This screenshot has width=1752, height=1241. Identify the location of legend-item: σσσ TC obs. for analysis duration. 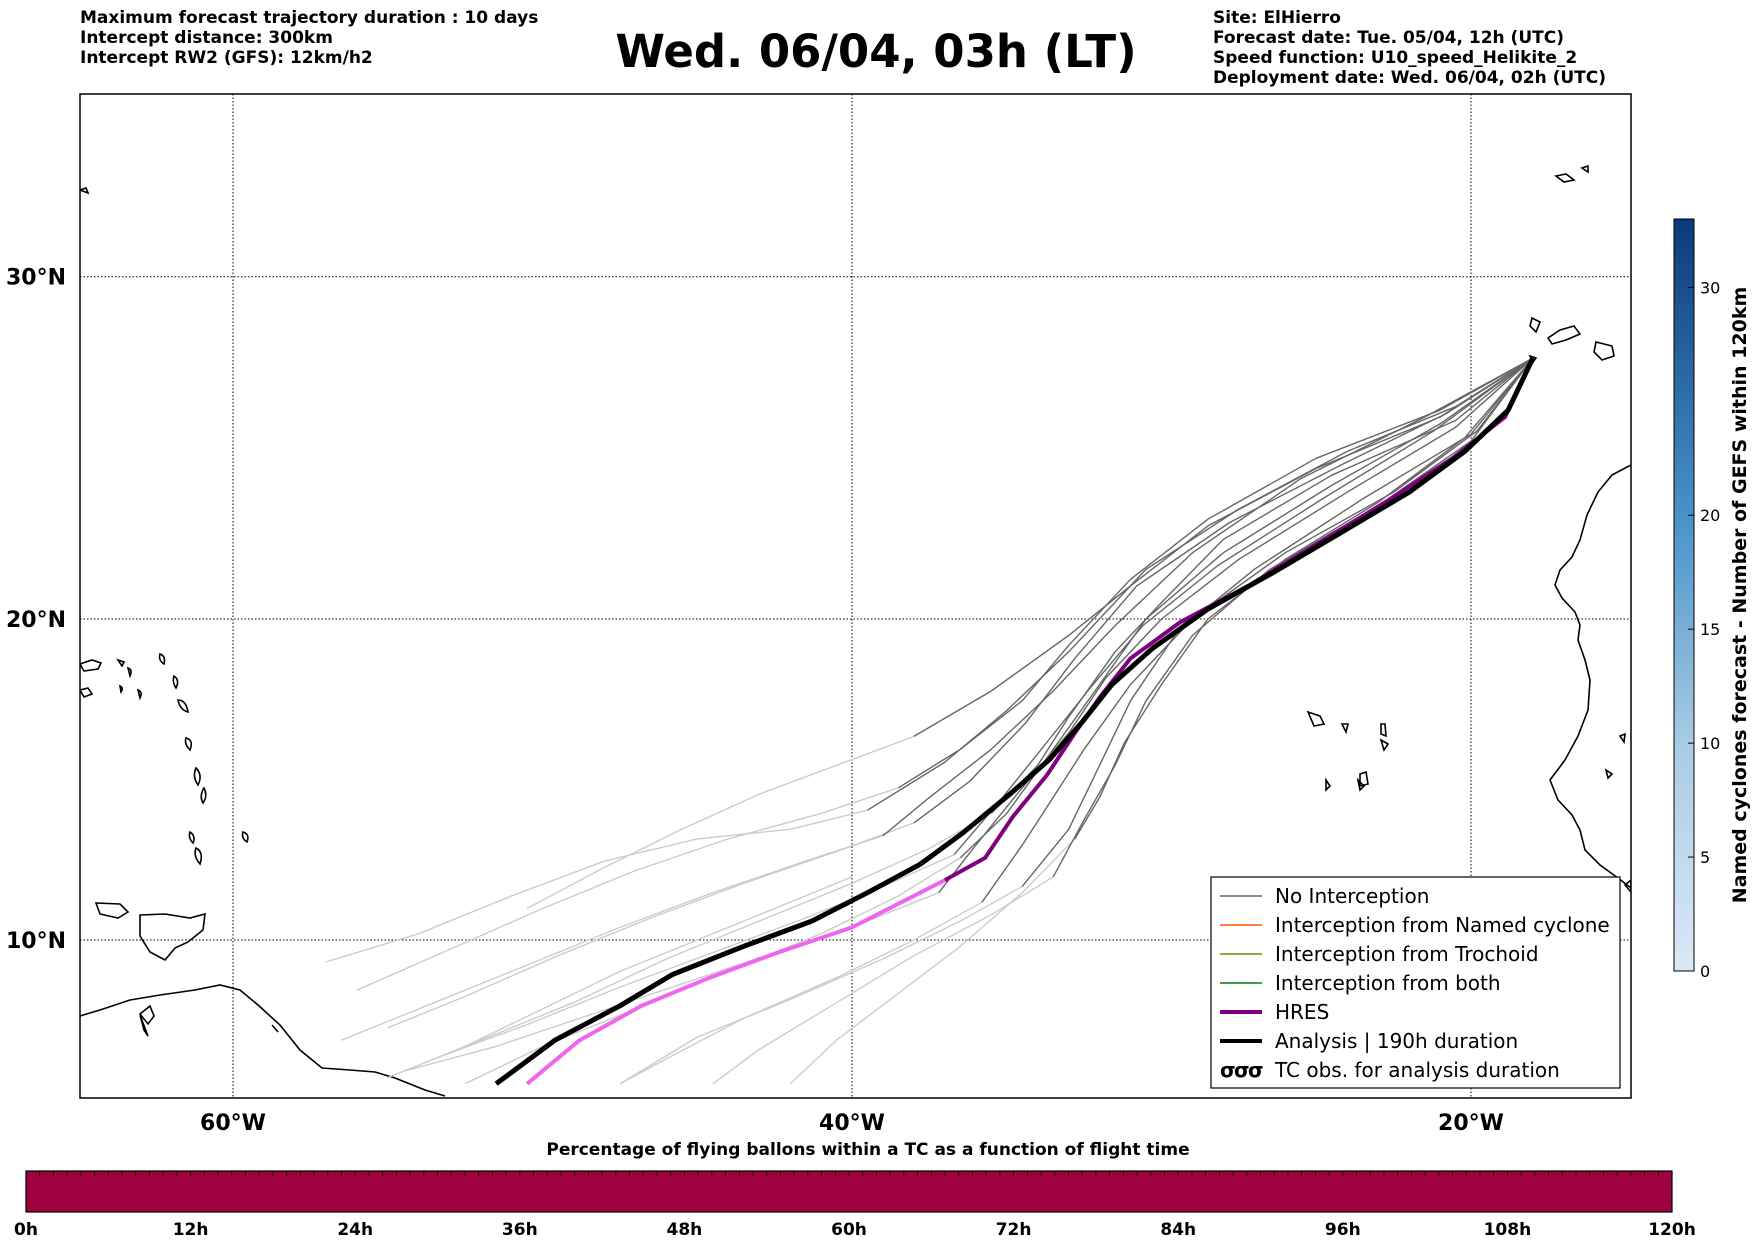
(1390, 1070).